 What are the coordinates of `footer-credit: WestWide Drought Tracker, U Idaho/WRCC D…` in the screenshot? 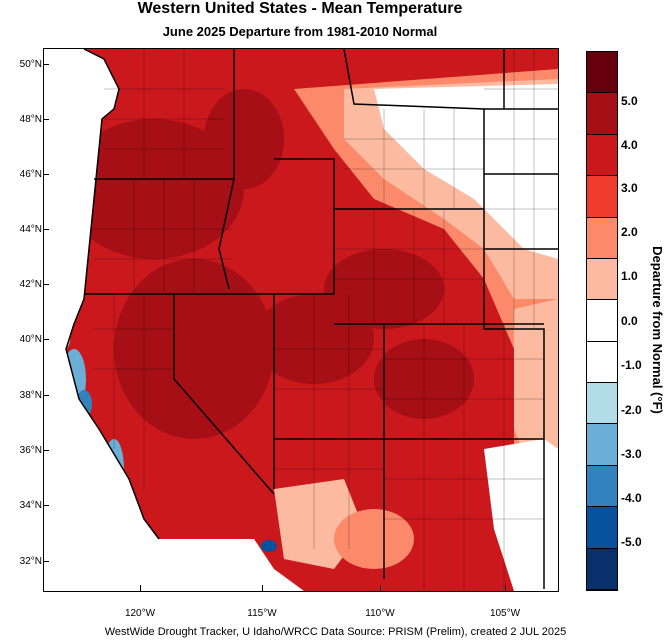 It's located at (335, 632).